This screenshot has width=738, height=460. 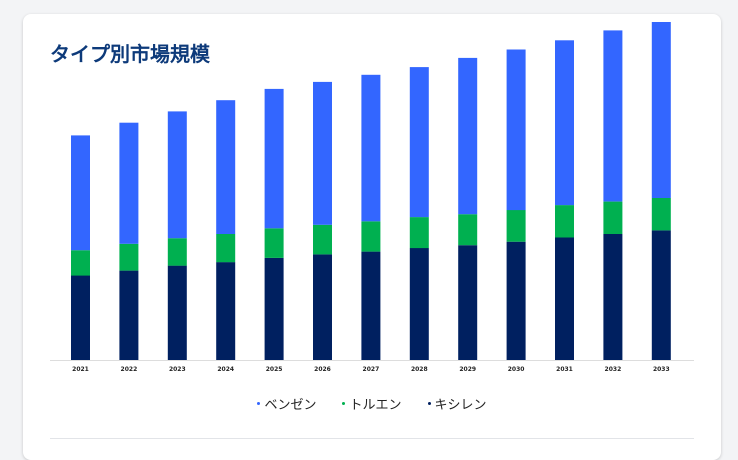 I want to click on chart-legend: ベンゼン トルエン キシレン, so click(x=372, y=403).